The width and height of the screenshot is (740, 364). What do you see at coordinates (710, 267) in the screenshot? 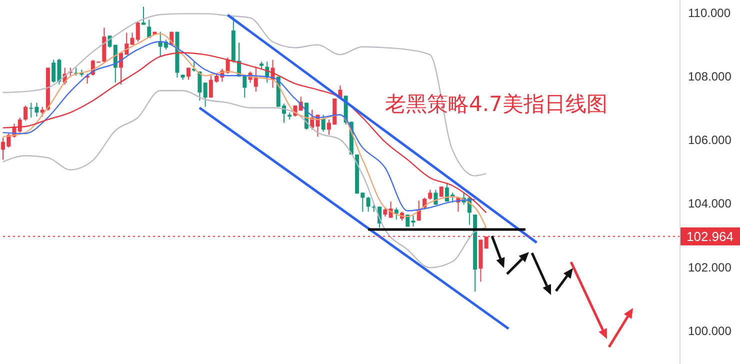
I see `y-tick-label: 102.000` at bounding box center [710, 267].